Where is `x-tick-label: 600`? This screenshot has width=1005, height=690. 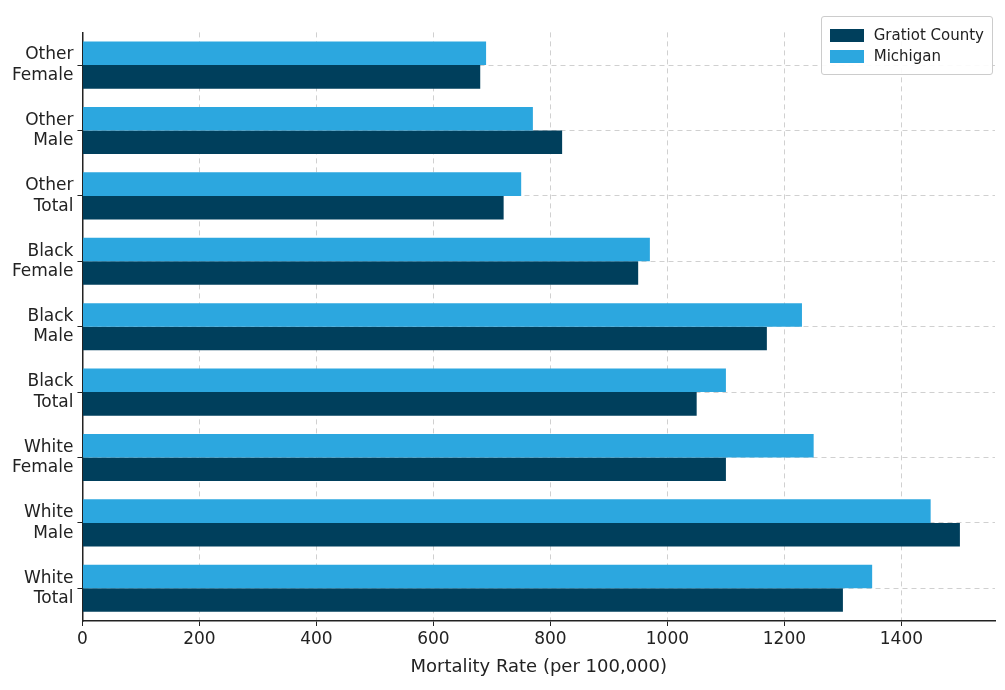 x-tick-label: 600 is located at coordinates (433, 637).